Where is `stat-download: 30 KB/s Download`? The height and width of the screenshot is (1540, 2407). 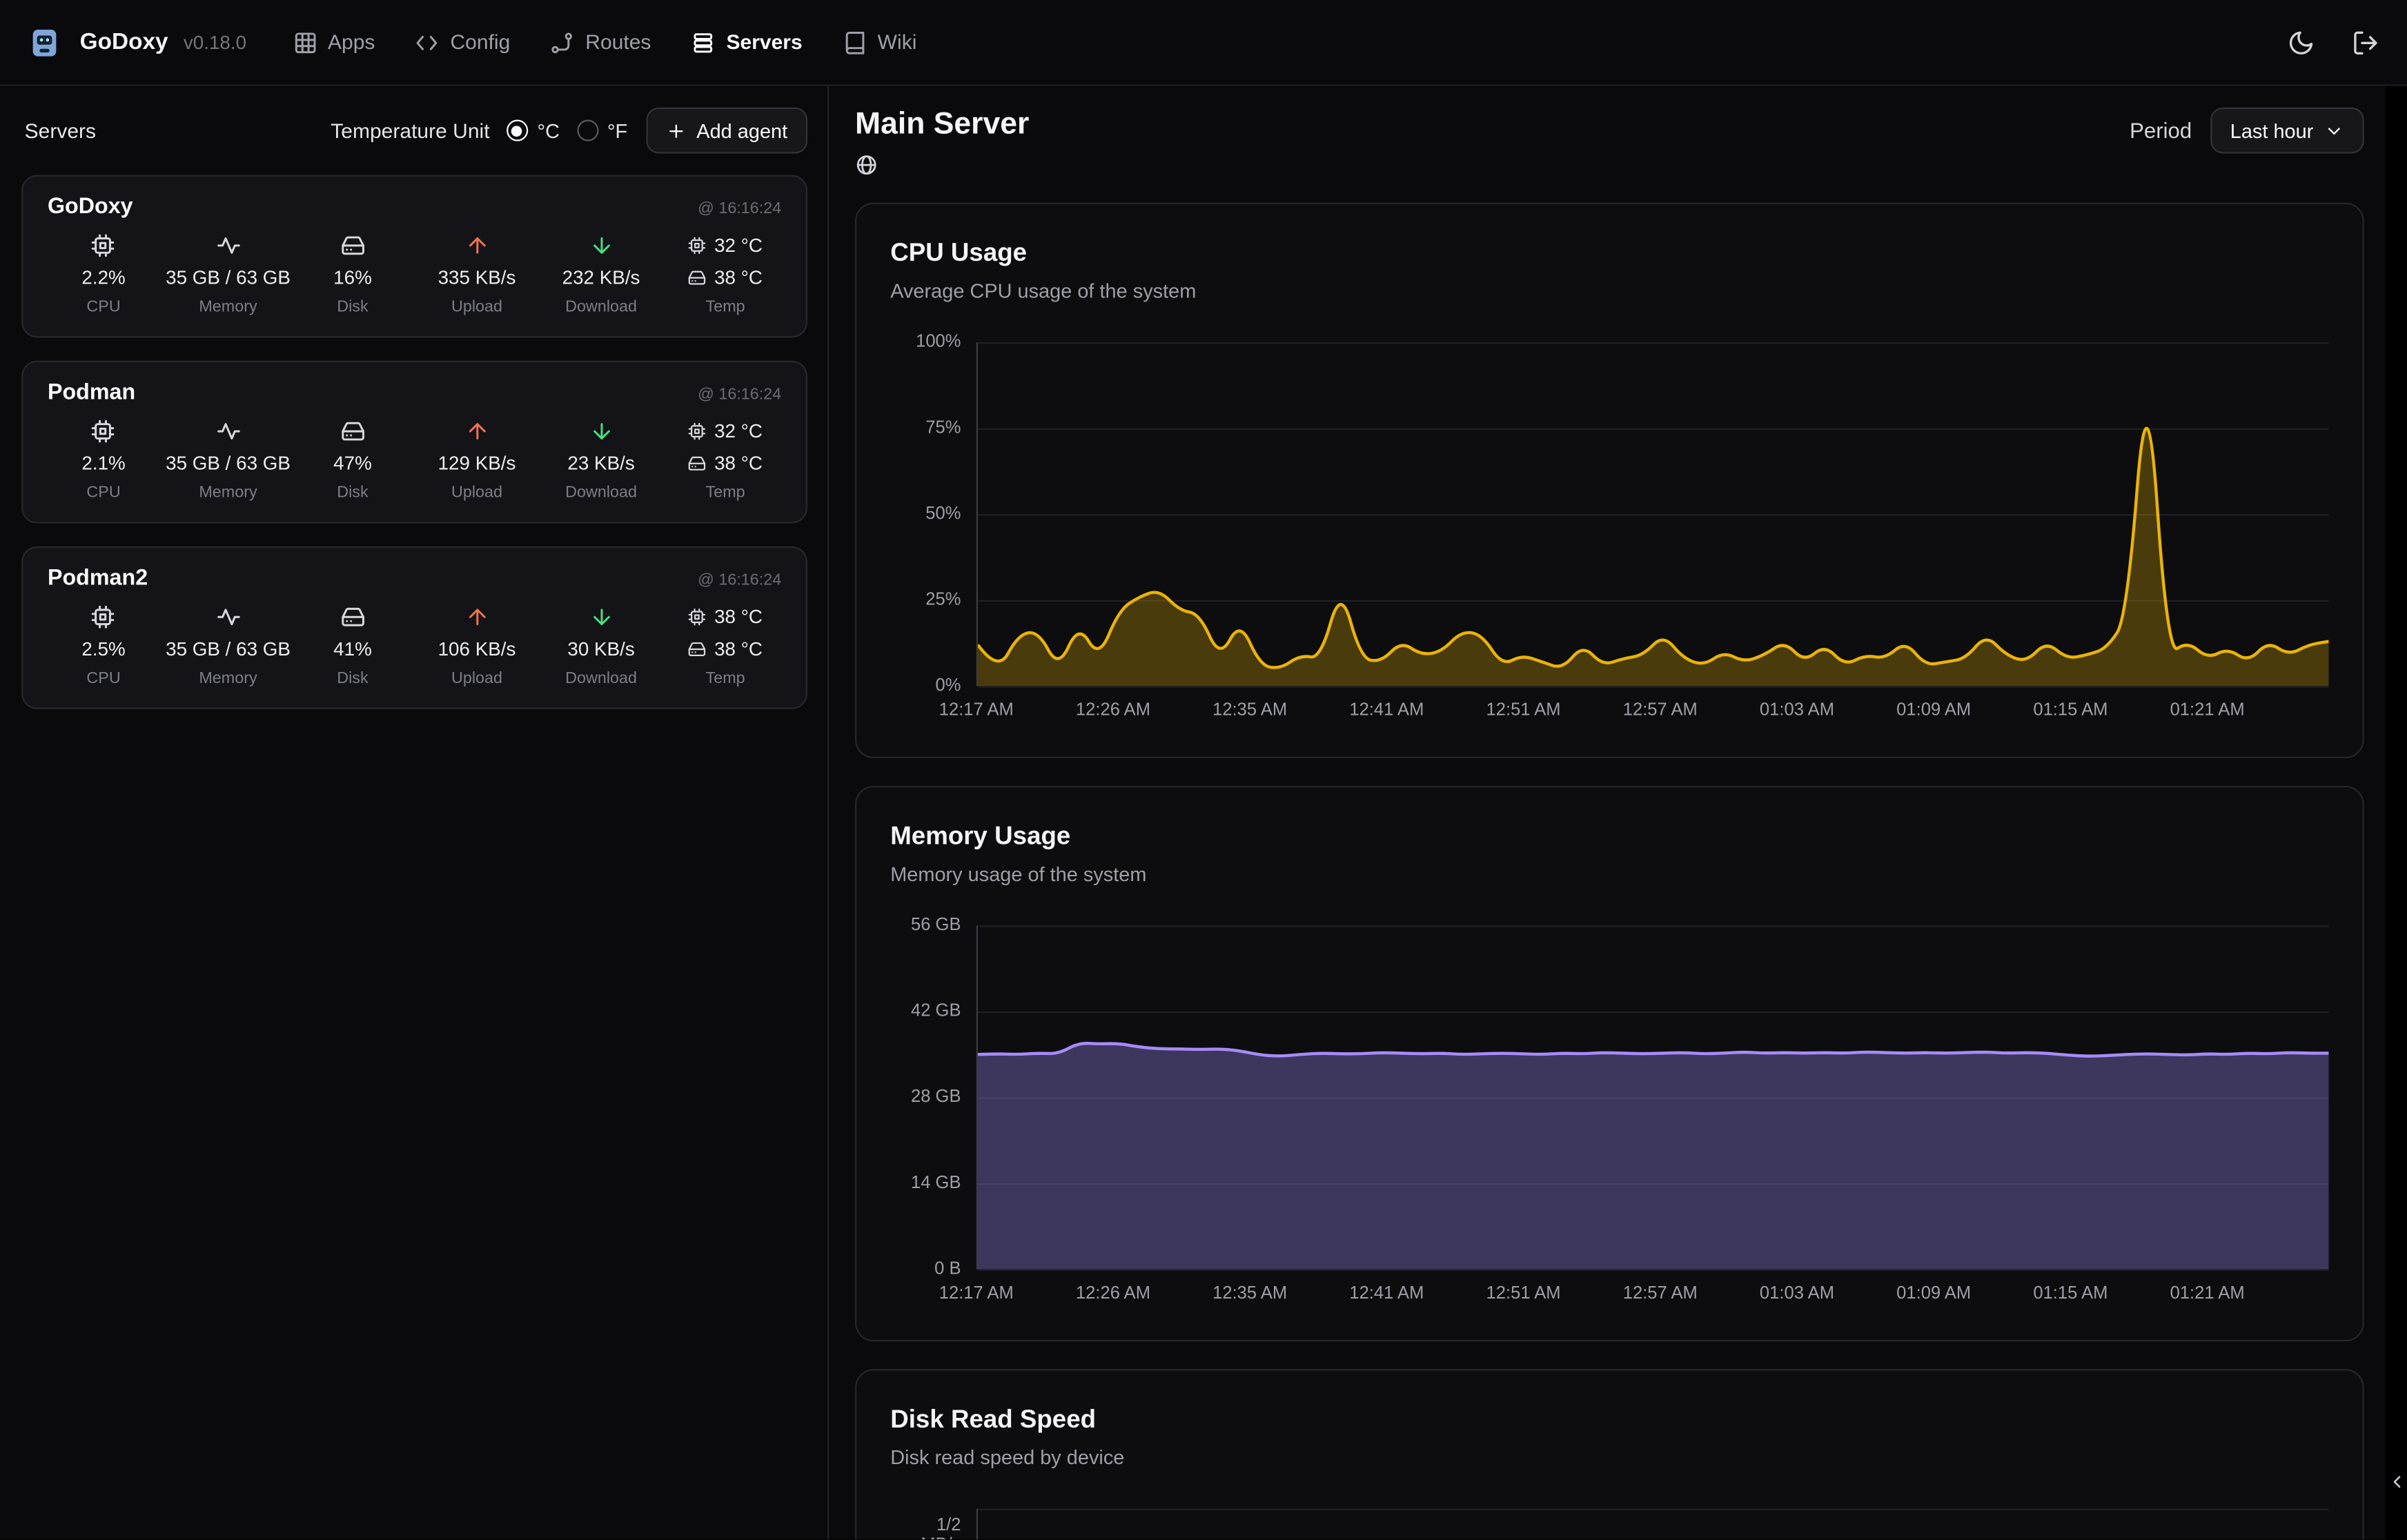 stat-download: 30 KB/s Download is located at coordinates (601, 646).